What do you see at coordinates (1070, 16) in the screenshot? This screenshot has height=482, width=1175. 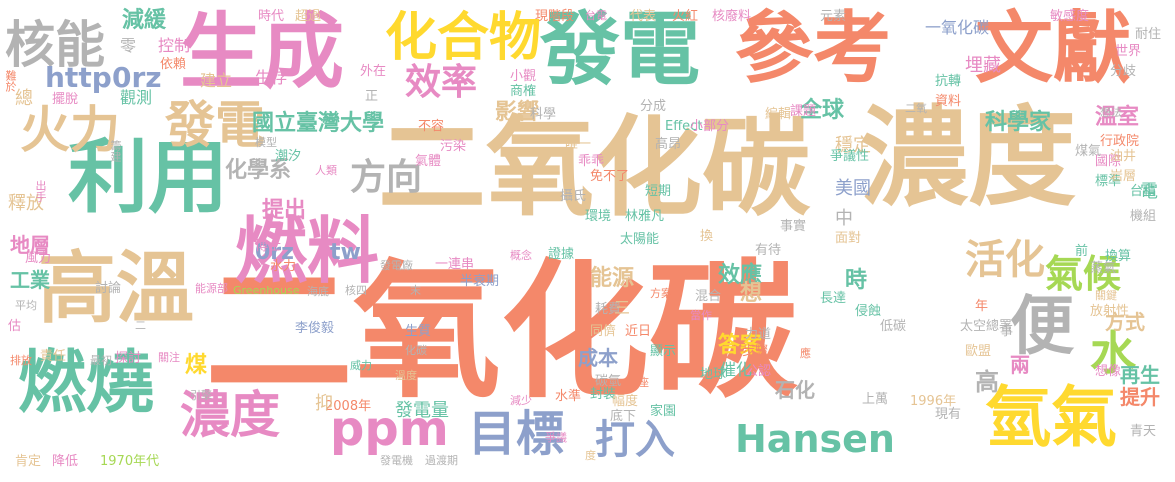 I see `word-69: 敏感度` at bounding box center [1070, 16].